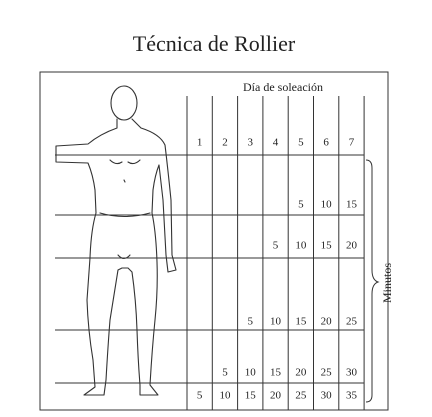  Describe the element at coordinates (326, 143) in the screenshot. I see `column-number: 6` at that location.